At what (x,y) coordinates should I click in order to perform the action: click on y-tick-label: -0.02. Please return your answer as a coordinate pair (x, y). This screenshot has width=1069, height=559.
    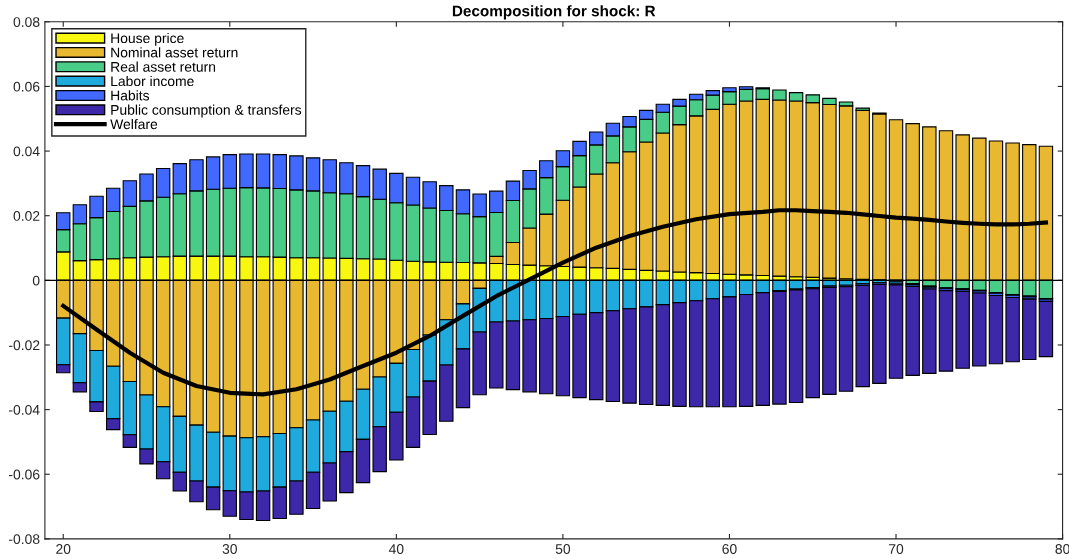
    Looking at the image, I should click on (24, 345).